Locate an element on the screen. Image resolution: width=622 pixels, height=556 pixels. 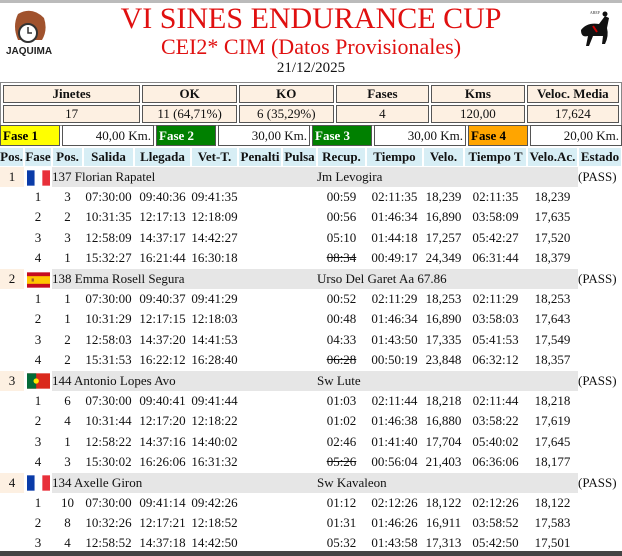
phase-speed: 16,911 is located at coordinates (443, 523).